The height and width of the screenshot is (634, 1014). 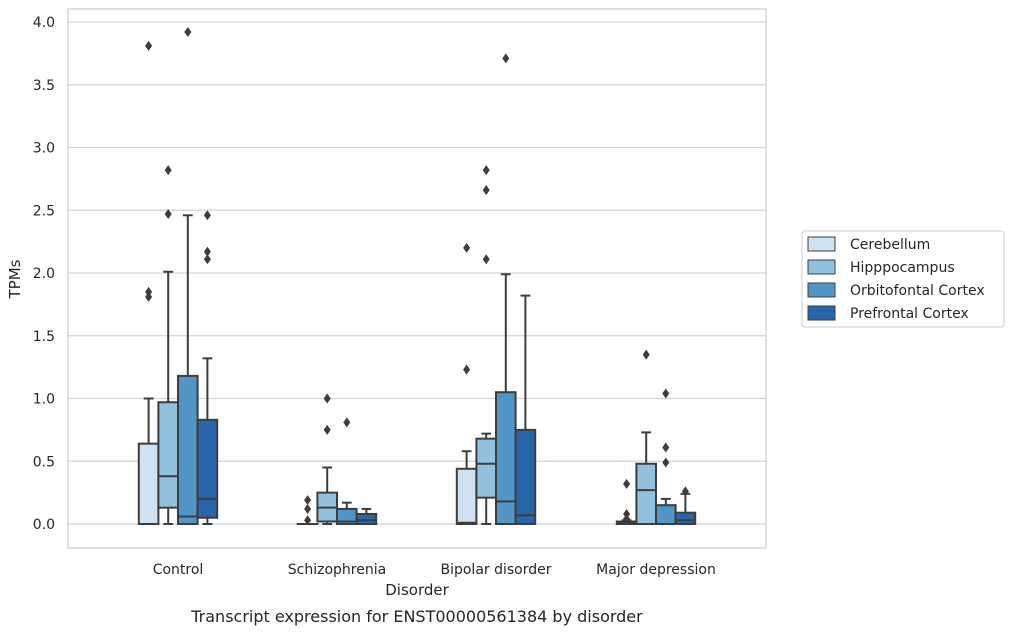 I want to click on y-tick-label: 0.0, so click(x=44, y=525).